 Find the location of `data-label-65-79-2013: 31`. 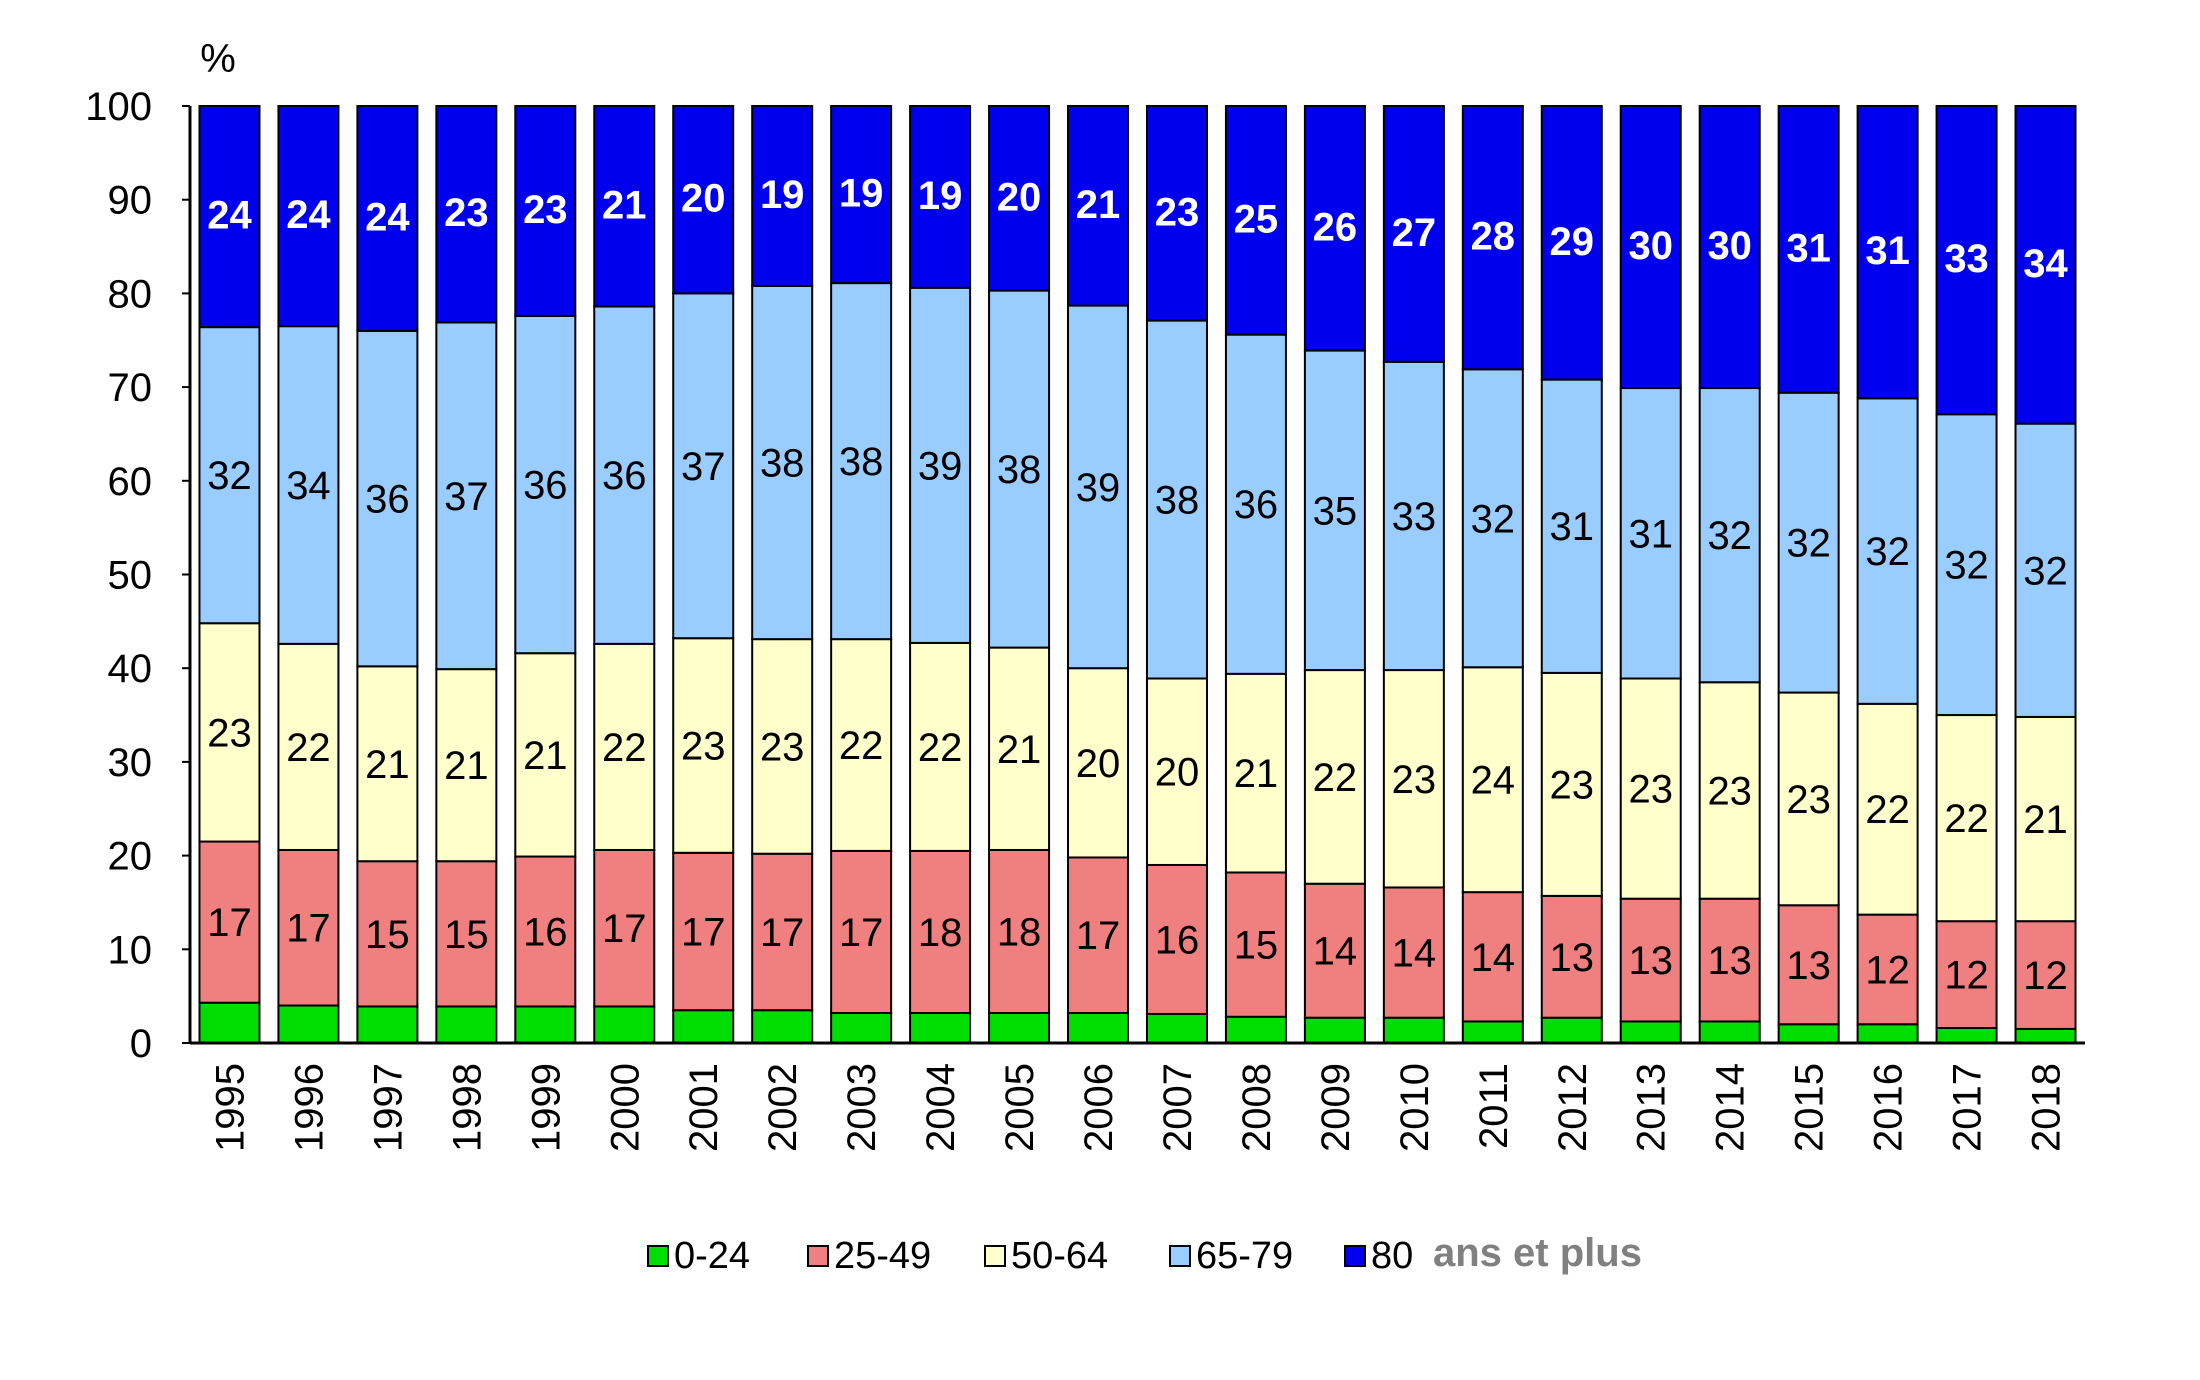

data-label-65-79-2013: 31 is located at coordinates (1650, 534).